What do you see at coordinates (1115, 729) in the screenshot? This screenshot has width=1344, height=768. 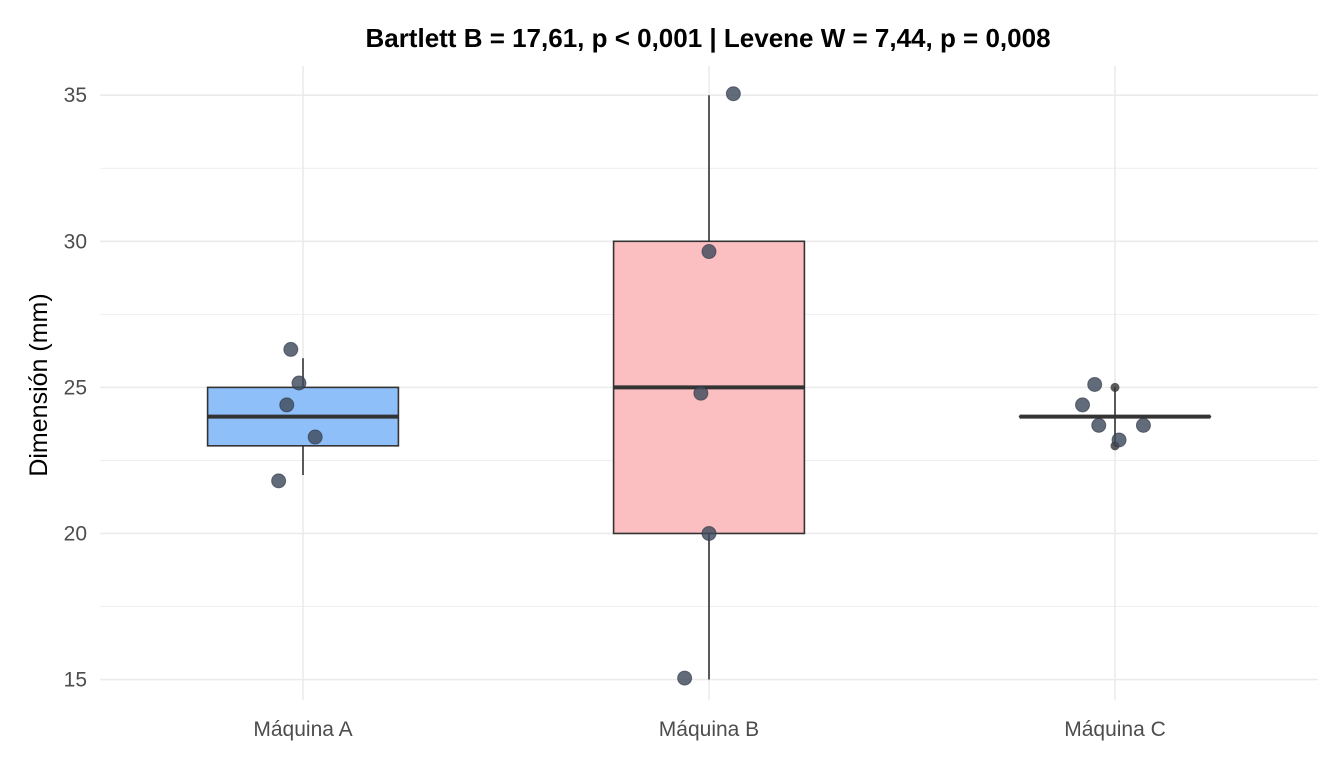 I see `x-tick-label: Máquina C` at bounding box center [1115, 729].